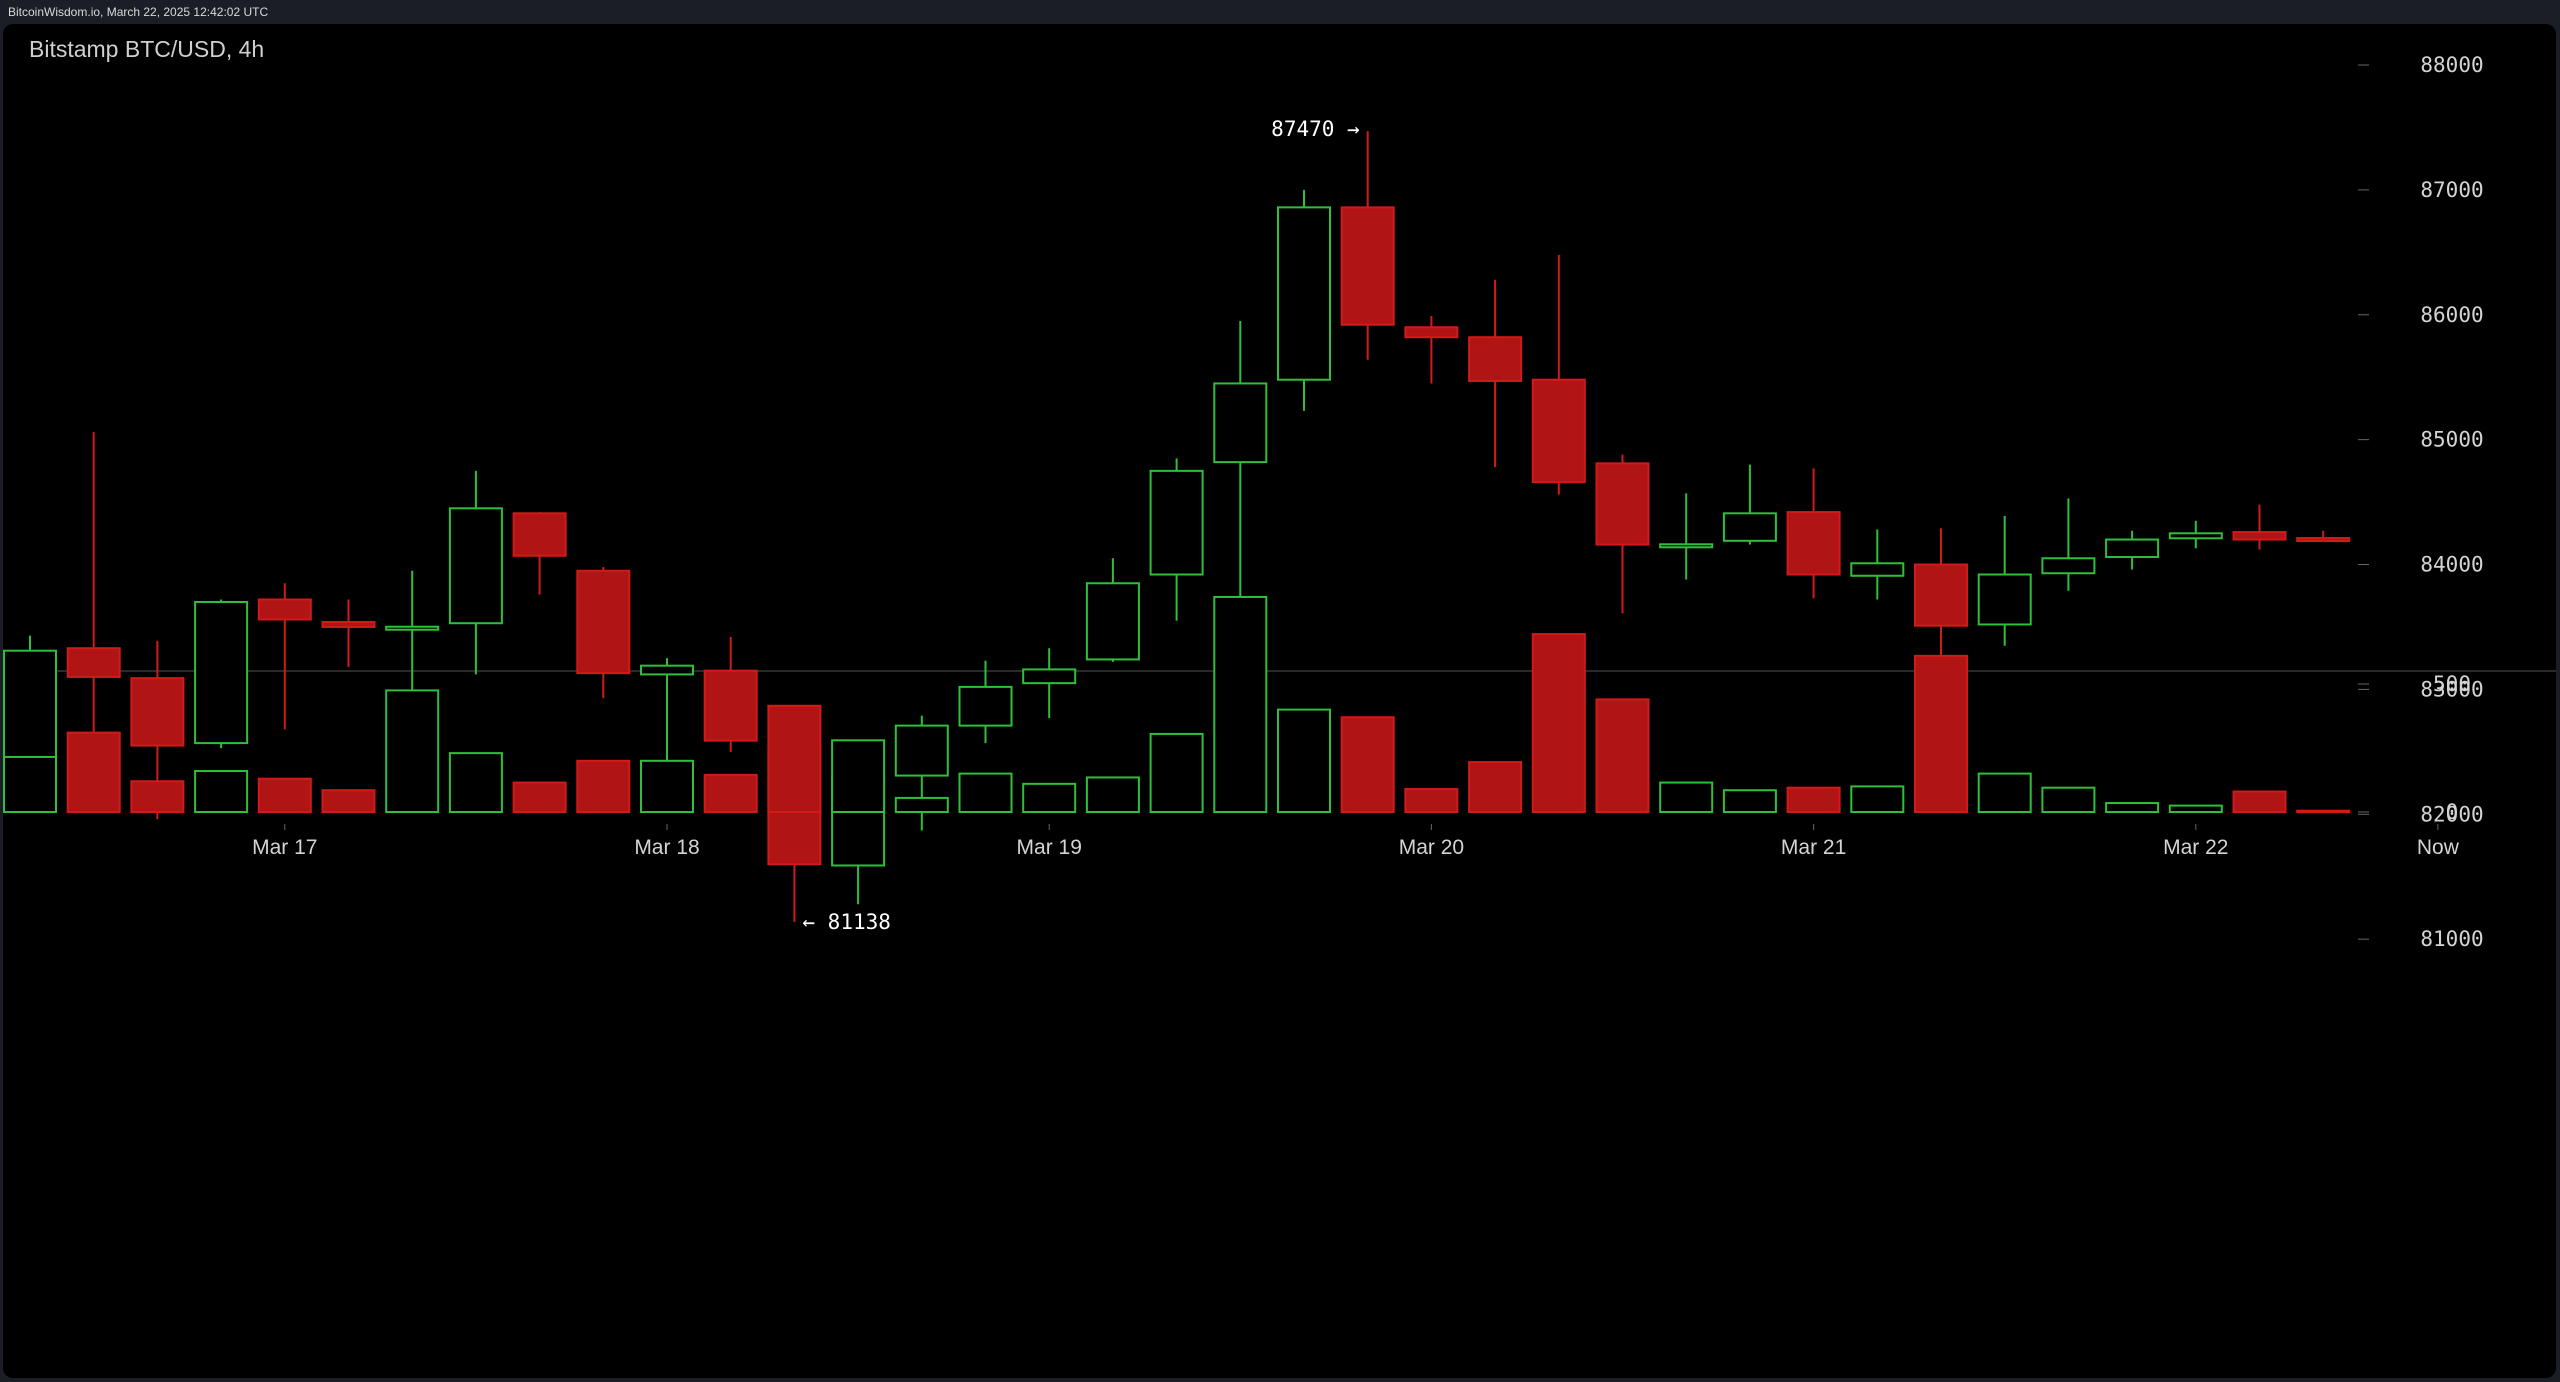 The width and height of the screenshot is (2560, 1382). What do you see at coordinates (147, 49) in the screenshot?
I see `chart-title: Bitstamp BTC/USD, 4h` at bounding box center [147, 49].